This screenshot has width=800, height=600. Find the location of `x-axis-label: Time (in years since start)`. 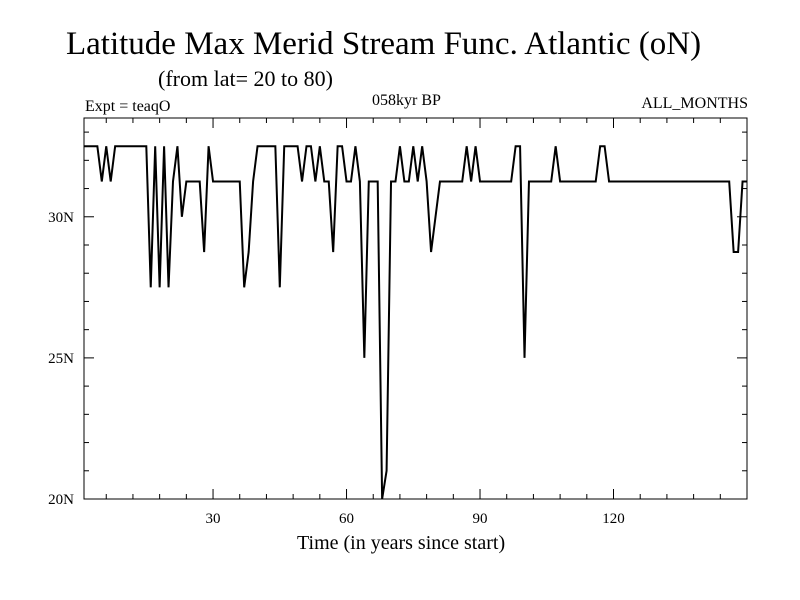

x-axis-label: Time (in years since start) is located at coordinates (401, 543).